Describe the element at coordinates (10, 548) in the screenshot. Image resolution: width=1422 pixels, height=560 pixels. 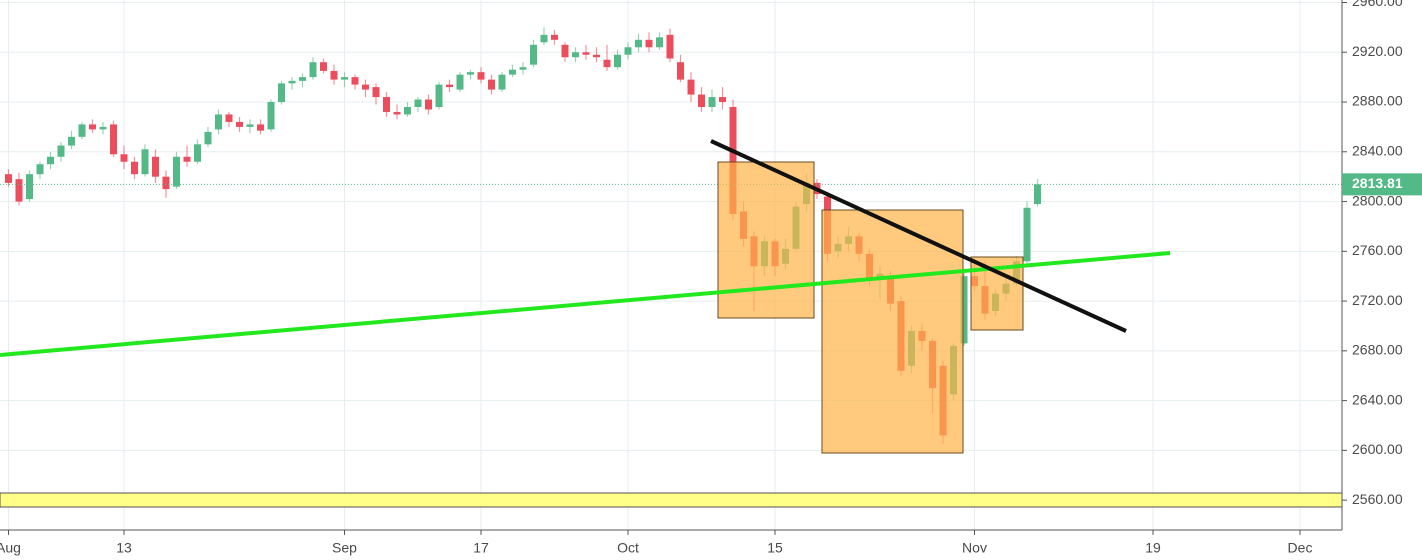
I see `x-tick-label: Aug` at that location.